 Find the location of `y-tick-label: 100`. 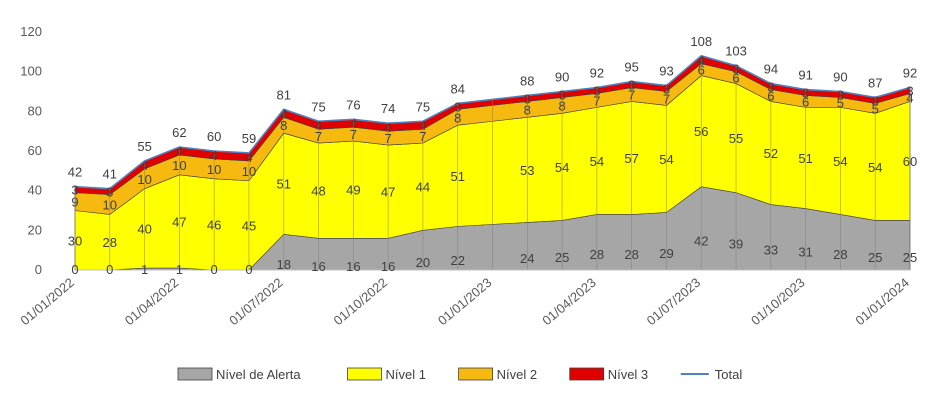

y-tick-label: 100 is located at coordinates (31, 71).